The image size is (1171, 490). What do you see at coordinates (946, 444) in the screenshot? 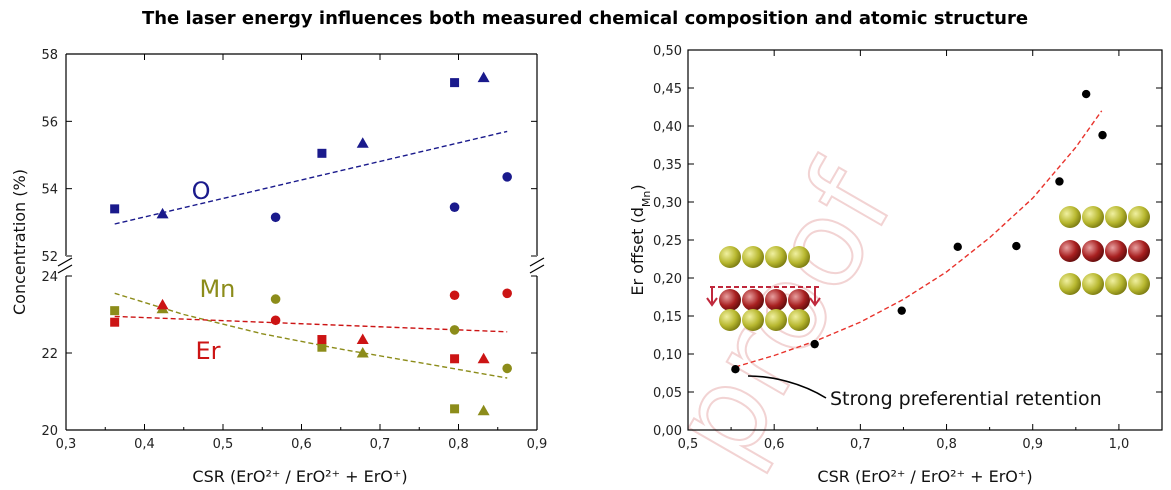
I see `right-x-tick-label: 0,8` at bounding box center [946, 444].